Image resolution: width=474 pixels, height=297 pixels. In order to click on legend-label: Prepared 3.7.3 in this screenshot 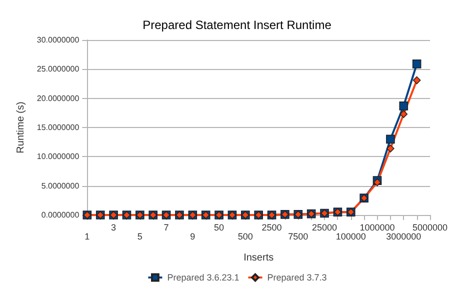, I will do `click(297, 277)`.